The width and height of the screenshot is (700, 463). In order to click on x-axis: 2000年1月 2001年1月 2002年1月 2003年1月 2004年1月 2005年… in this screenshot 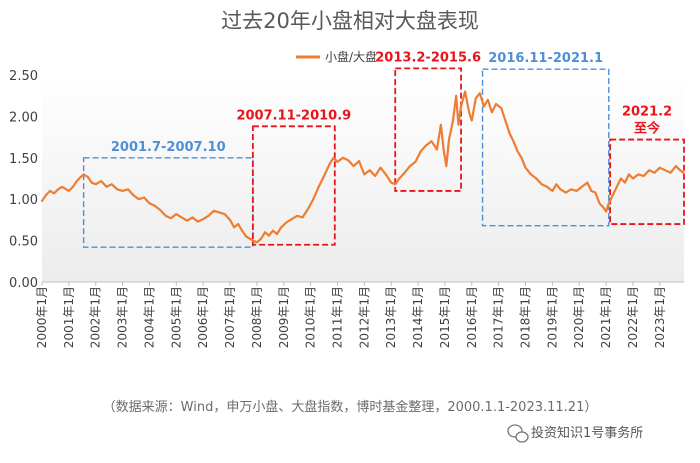, I will do `click(359, 314)`.